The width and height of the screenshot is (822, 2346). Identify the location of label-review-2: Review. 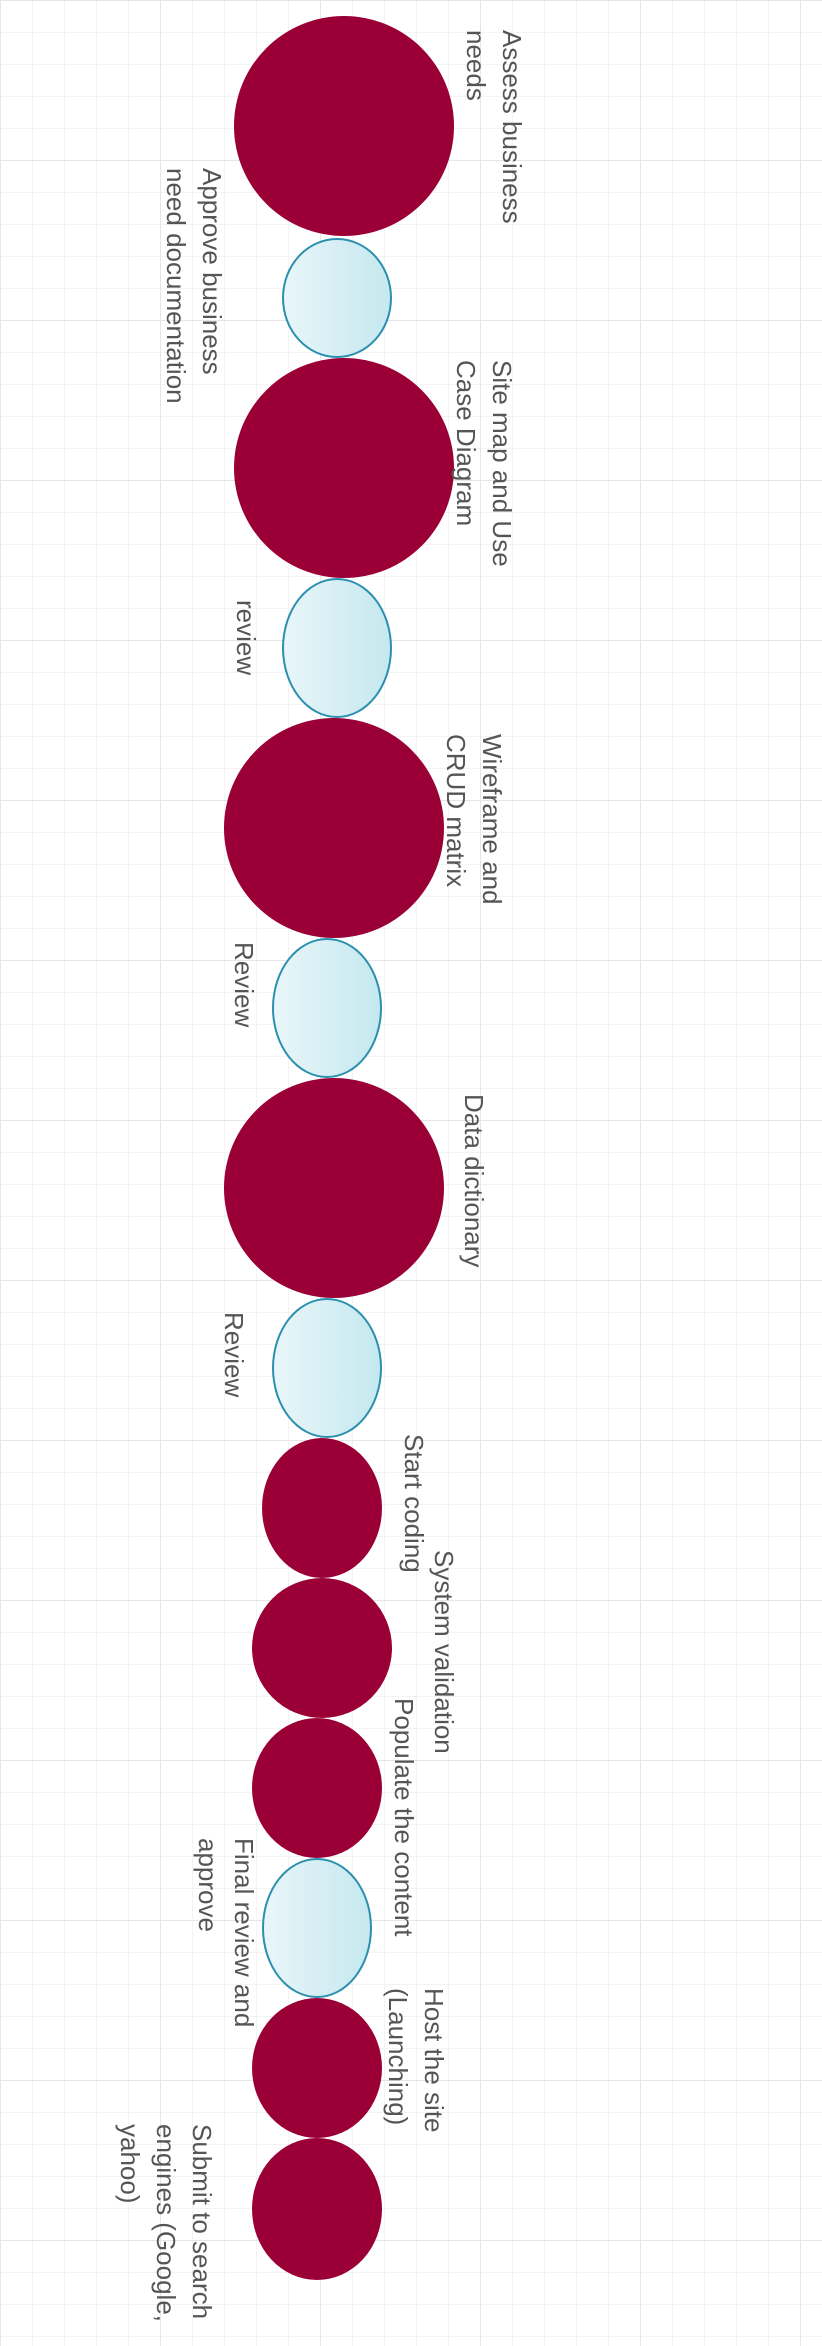
(244, 984).